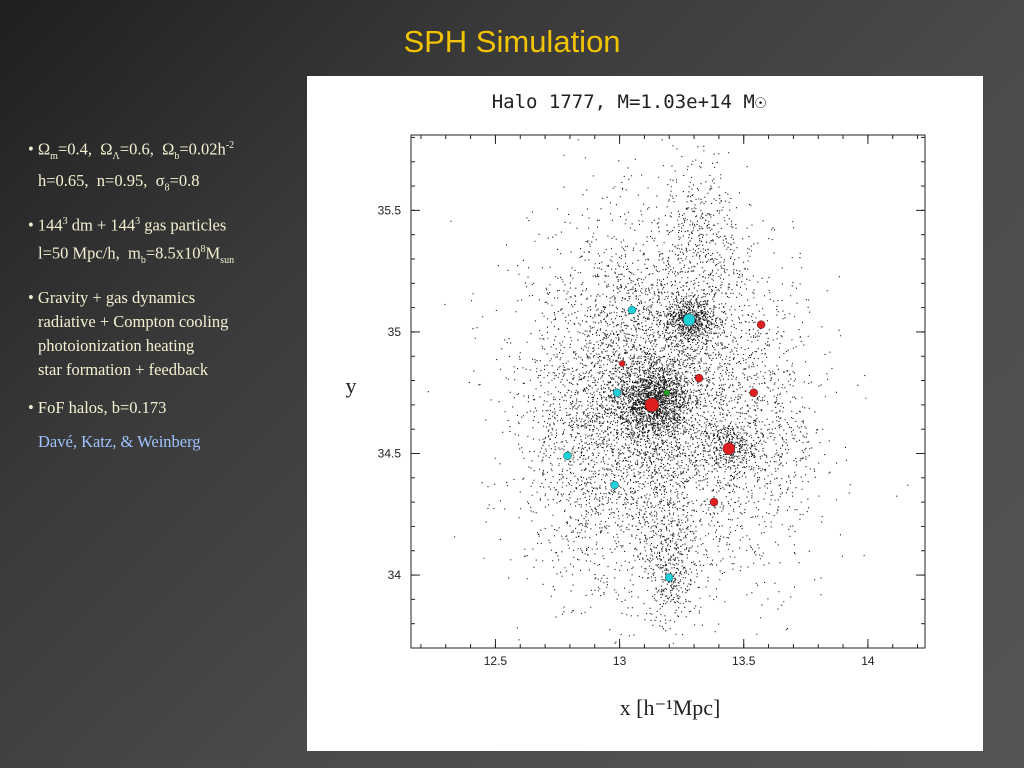  I want to click on bullet-line: star formation + feedback, so click(123, 370).